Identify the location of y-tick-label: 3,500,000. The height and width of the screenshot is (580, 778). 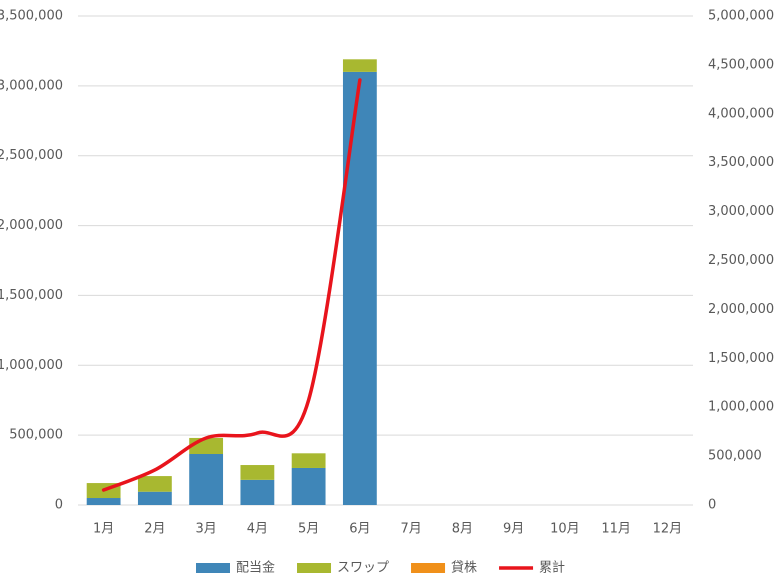
(31, 16).